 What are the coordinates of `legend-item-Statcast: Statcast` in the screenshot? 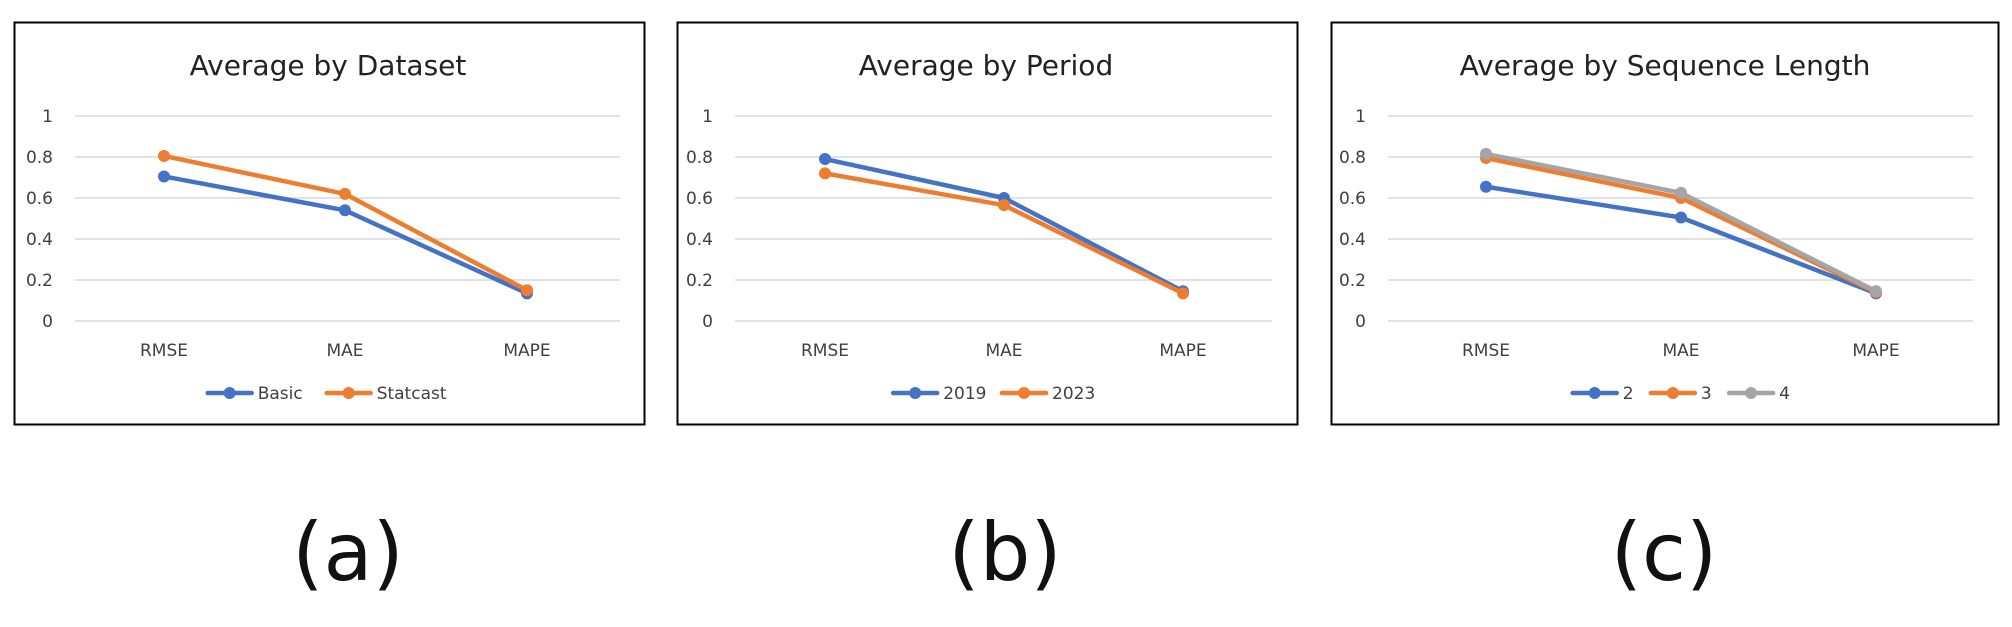 It's located at (385, 394).